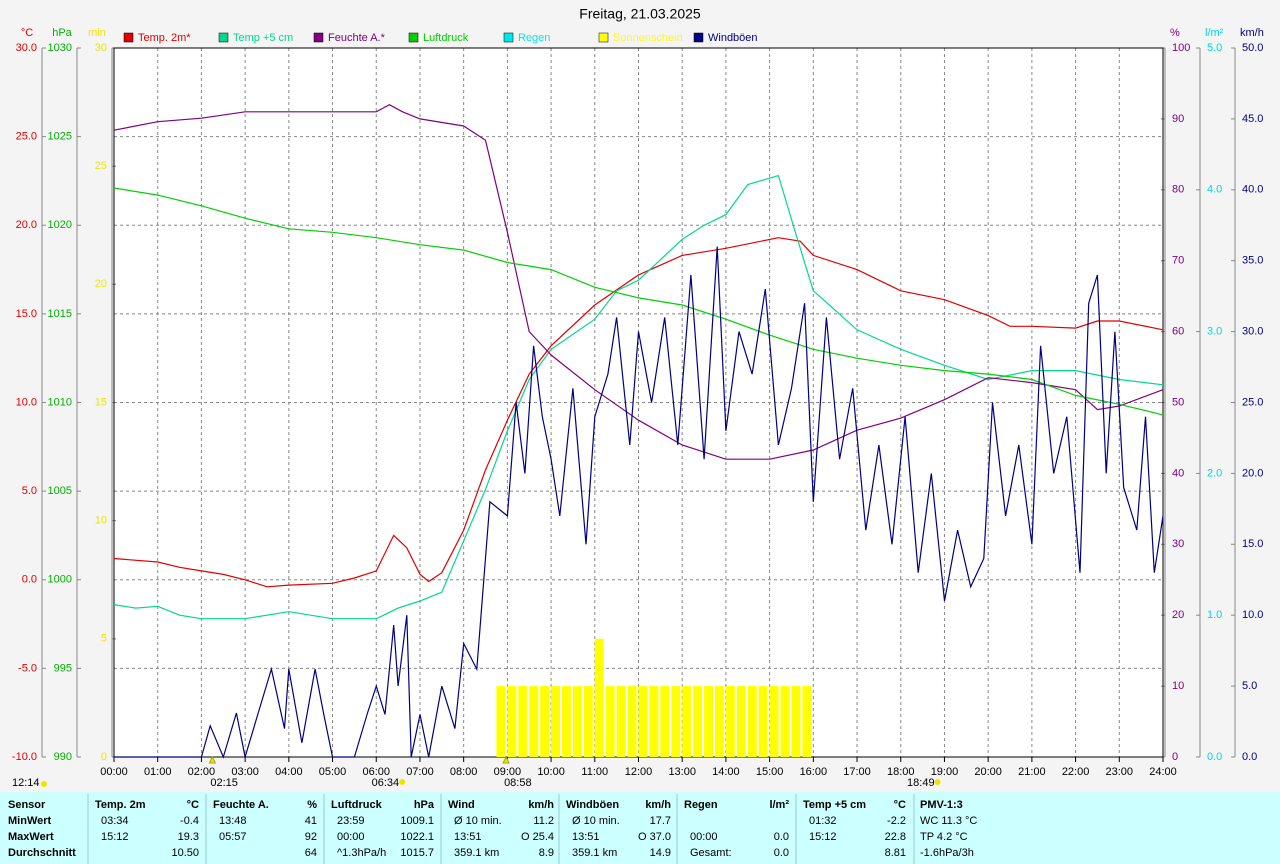 The image size is (1280, 864). Describe the element at coordinates (417, 821) in the screenshot. I see `table-cell: 1009.1` at that location.